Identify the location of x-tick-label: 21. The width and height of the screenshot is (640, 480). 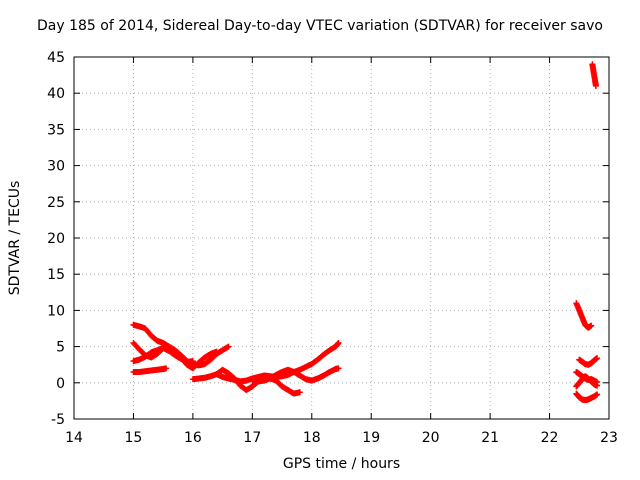
(490, 438).